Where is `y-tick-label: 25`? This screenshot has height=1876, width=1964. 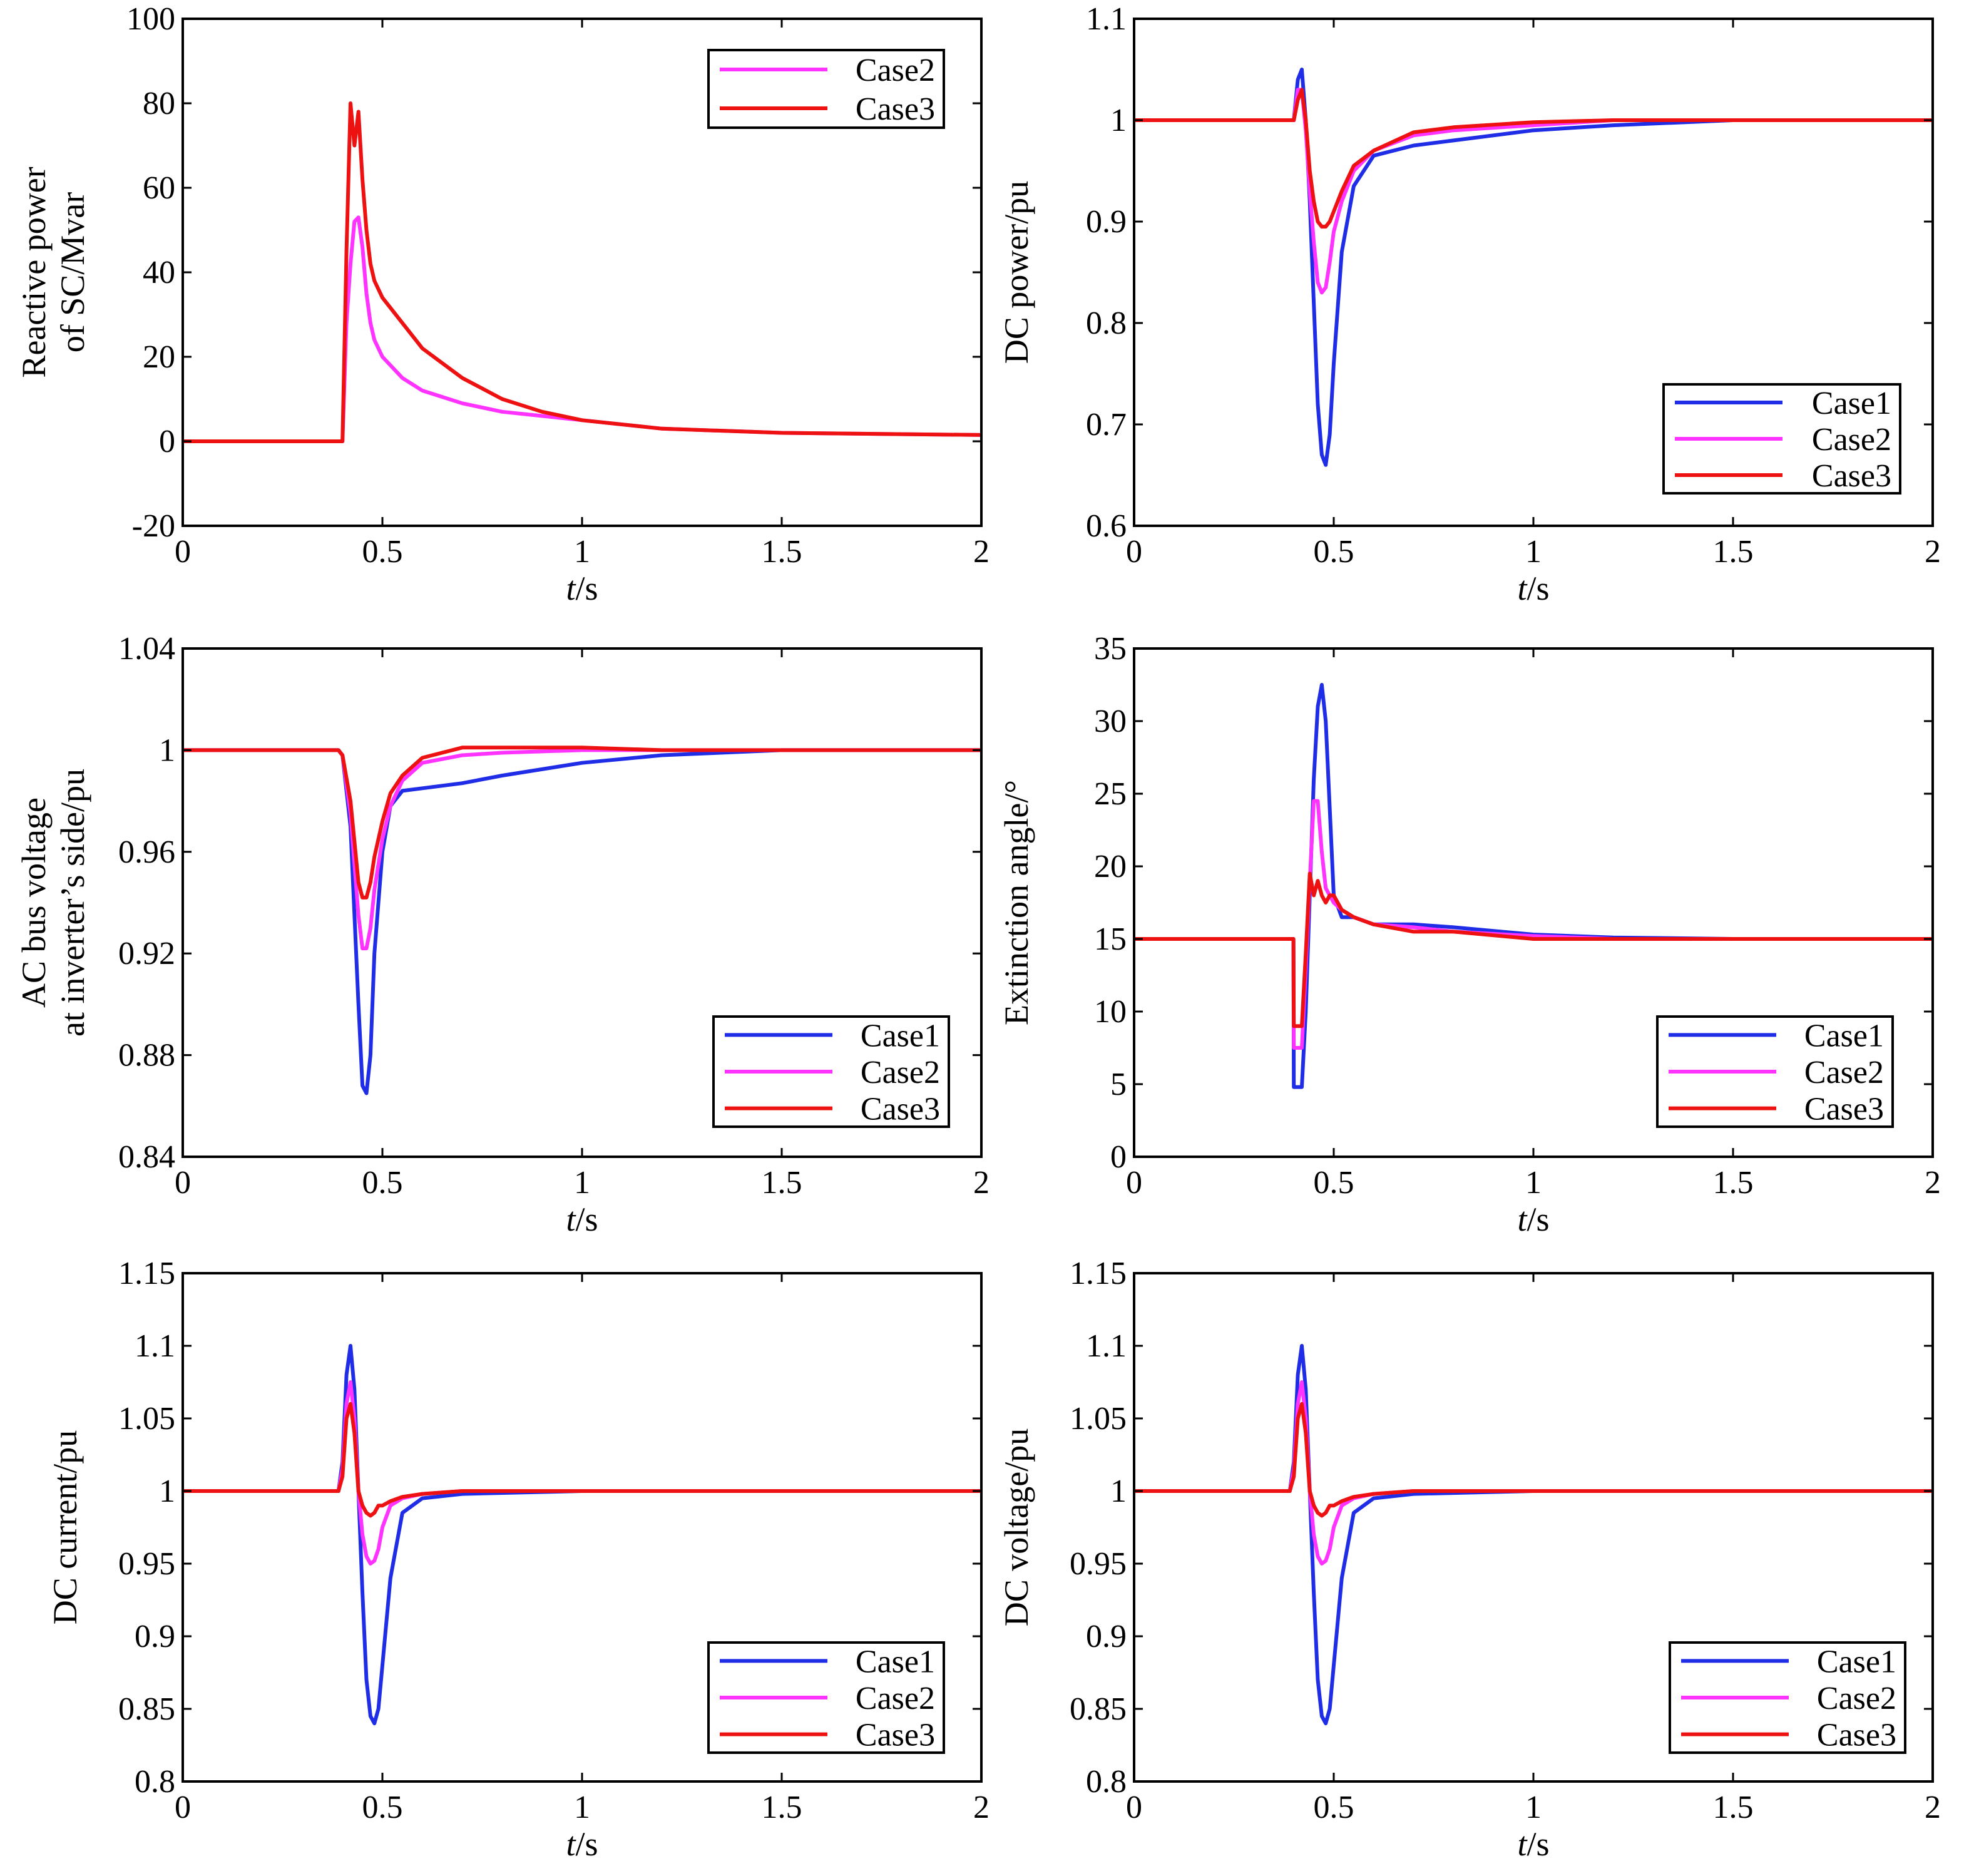 y-tick-label: 25 is located at coordinates (1110, 794).